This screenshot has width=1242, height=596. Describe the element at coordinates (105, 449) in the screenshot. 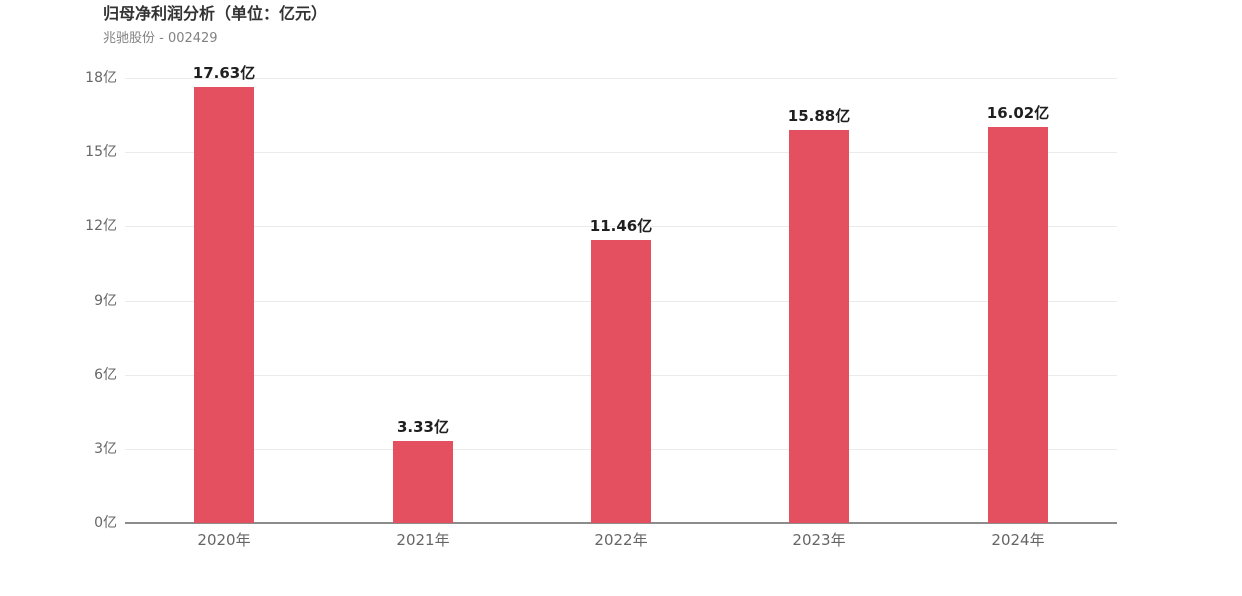

I see `y-axis-tick-label: 3亿` at that location.